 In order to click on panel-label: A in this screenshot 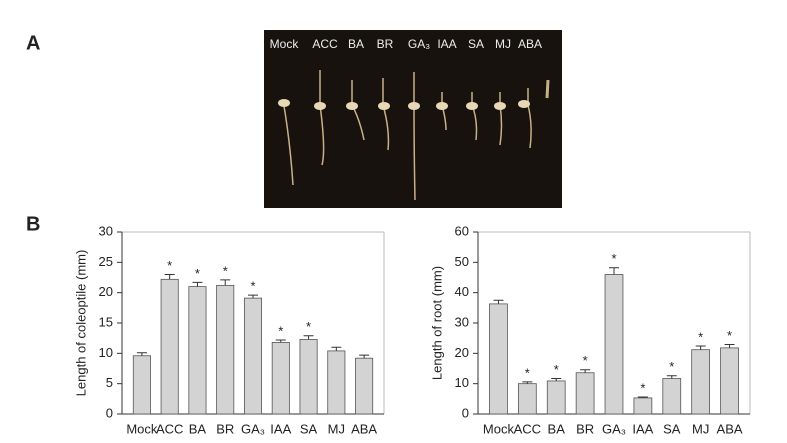, I will do `click(33, 43)`.